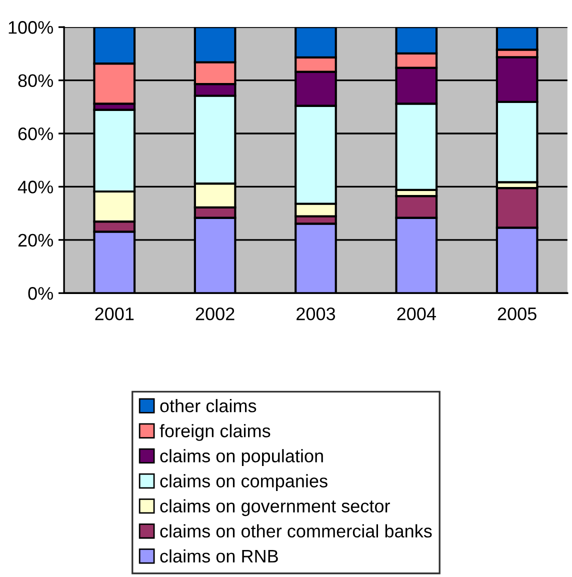 The width and height of the screenshot is (572, 577). What do you see at coordinates (296, 531) in the screenshot?
I see `legend-label: claims on other commercial banks` at bounding box center [296, 531].